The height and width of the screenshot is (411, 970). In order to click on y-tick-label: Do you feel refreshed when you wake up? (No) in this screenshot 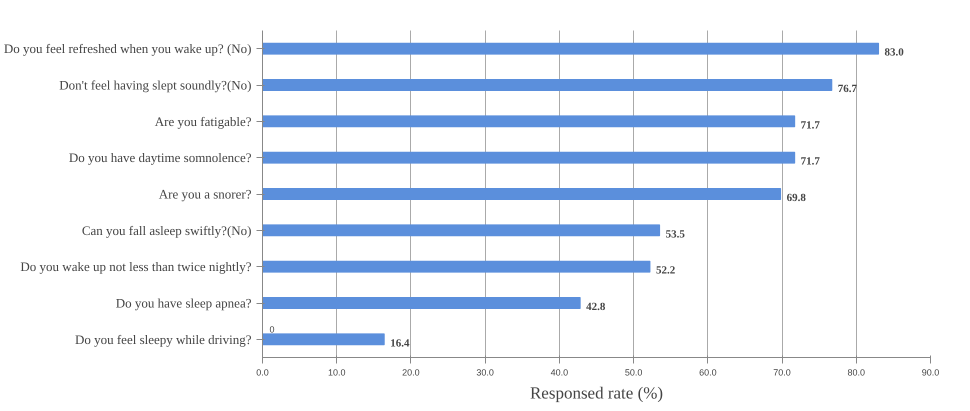, I will do `click(128, 48)`.